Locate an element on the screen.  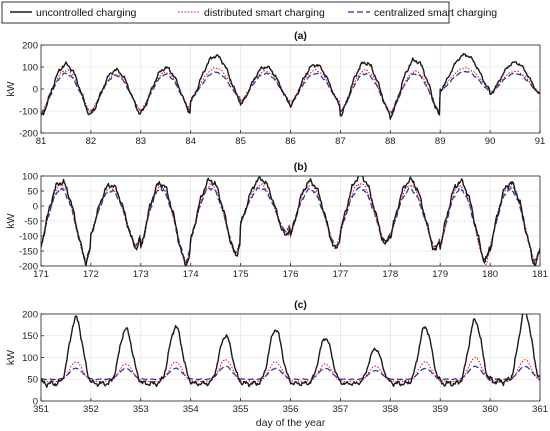
y-tick-label: -150 is located at coordinates (28, 251).